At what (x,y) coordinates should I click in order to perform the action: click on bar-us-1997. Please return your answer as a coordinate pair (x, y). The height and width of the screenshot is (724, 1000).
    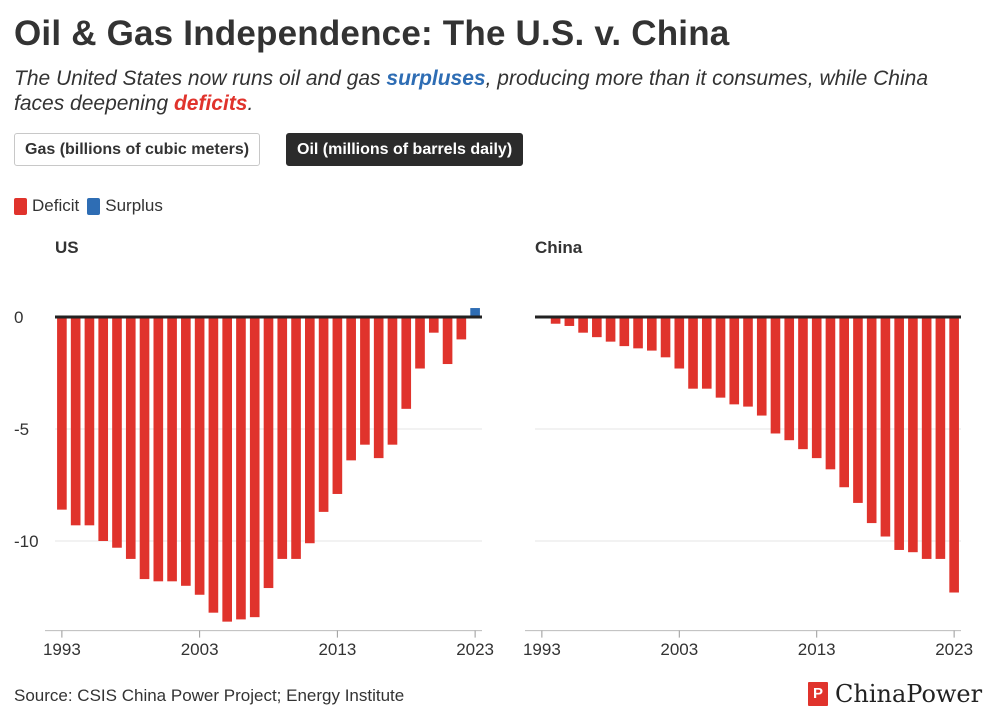
    Looking at the image, I should click on (117, 432).